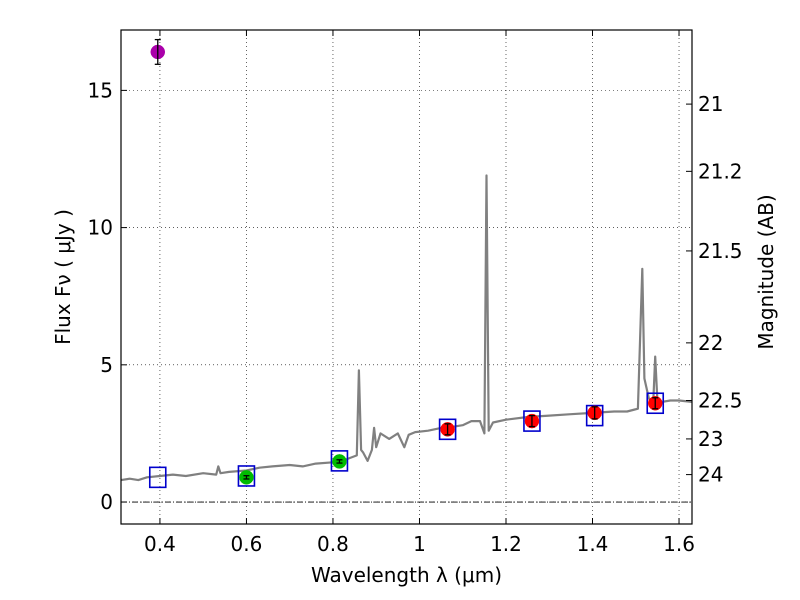 This screenshot has width=800, height=600. Describe the element at coordinates (63, 277) in the screenshot. I see `y-axis-label: Flux Fν ( μJy )` at that location.